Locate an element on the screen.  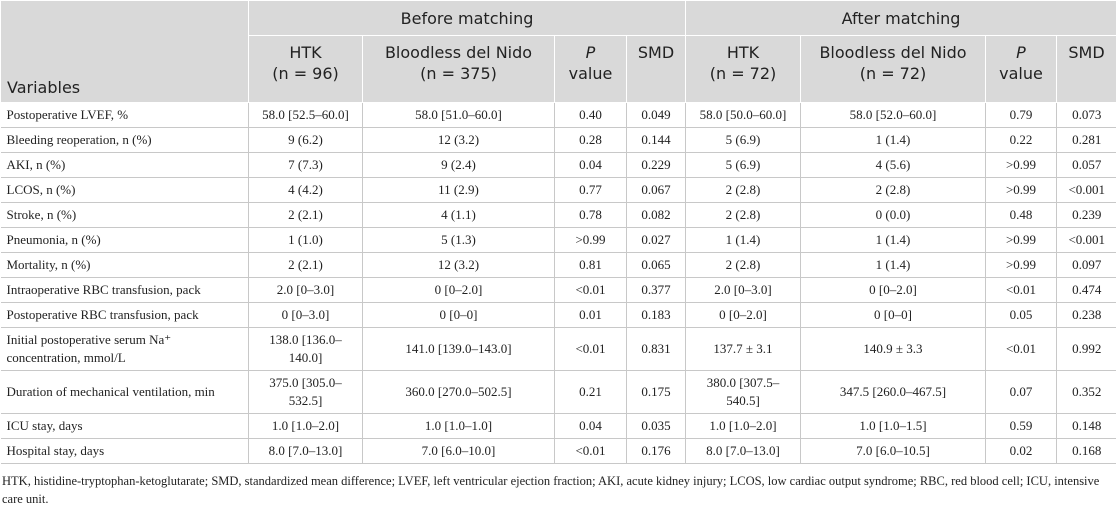
cell: 0.073 is located at coordinates (1085, 115).